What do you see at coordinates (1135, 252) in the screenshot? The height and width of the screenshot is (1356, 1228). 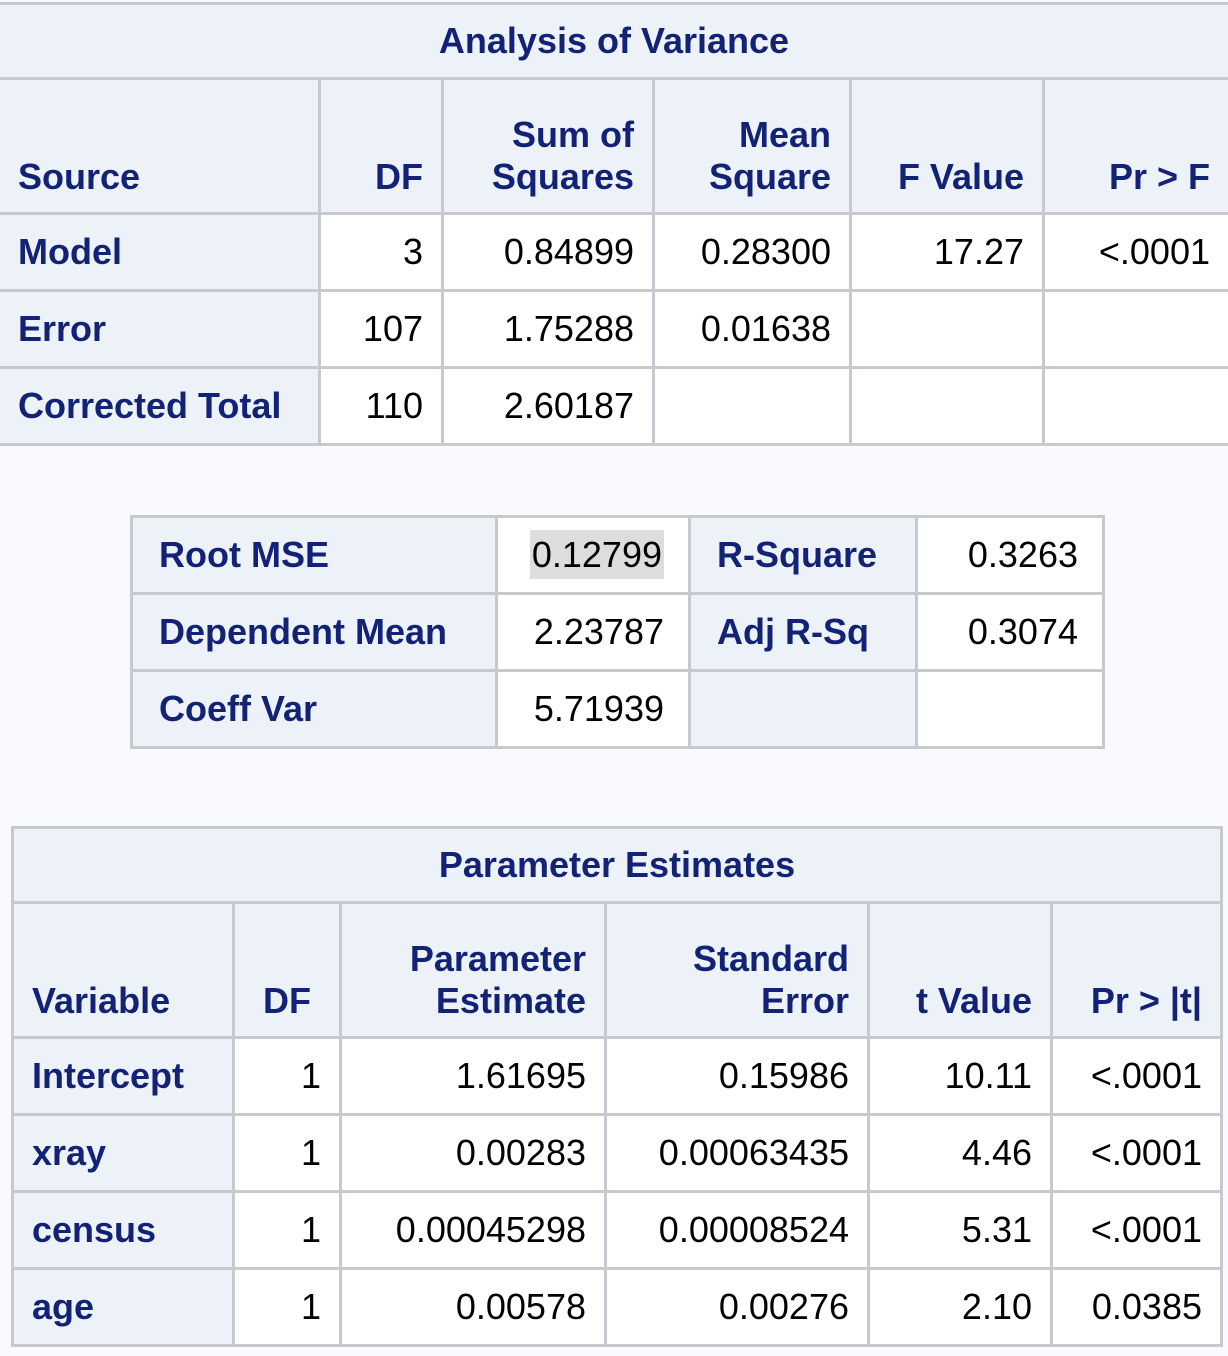 I see `anova-p: <.0001` at bounding box center [1135, 252].